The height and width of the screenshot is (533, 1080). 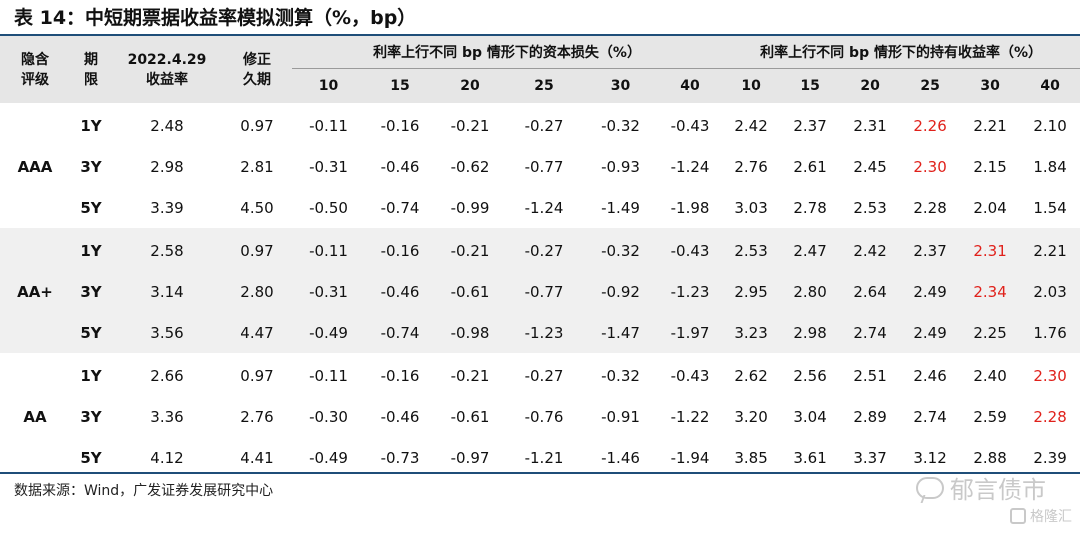 I want to click on holding-yield-cell: 2.49, so click(x=930, y=332).